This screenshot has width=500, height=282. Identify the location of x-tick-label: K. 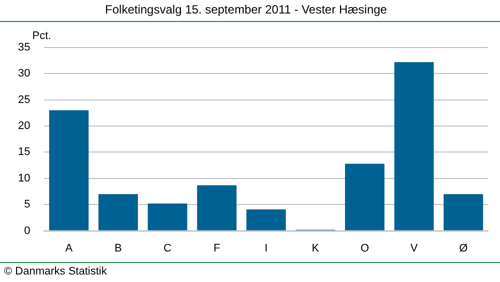
(316, 248).